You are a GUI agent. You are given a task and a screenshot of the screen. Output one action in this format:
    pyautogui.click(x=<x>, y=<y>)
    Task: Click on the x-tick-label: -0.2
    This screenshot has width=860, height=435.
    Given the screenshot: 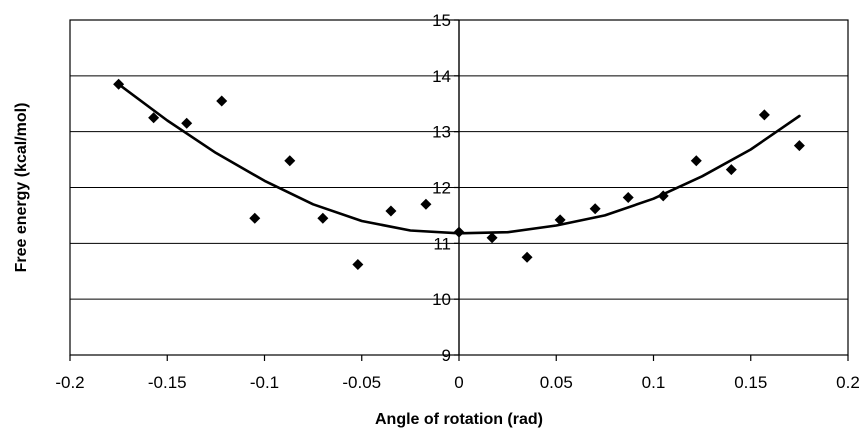 What is the action you would take?
    pyautogui.click(x=69, y=382)
    